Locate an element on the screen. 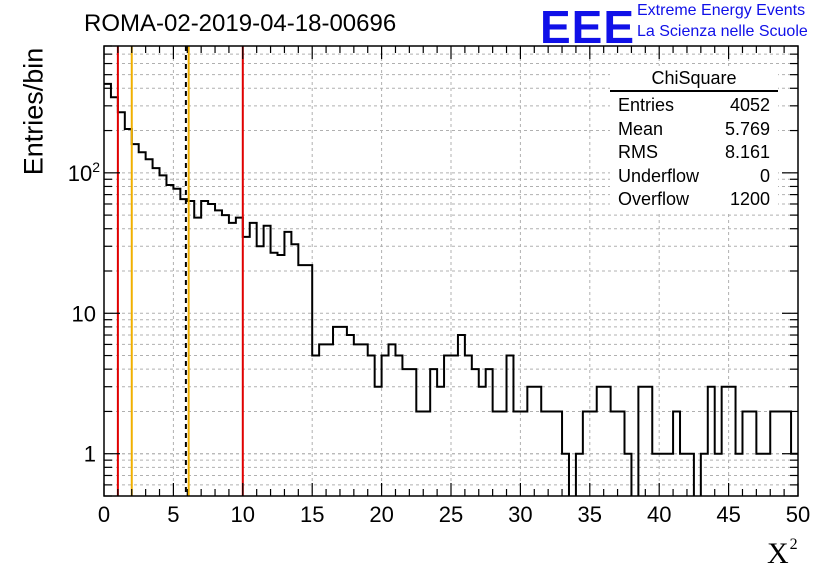  stats-row-rms: RMS 8.161 is located at coordinates (694, 153).